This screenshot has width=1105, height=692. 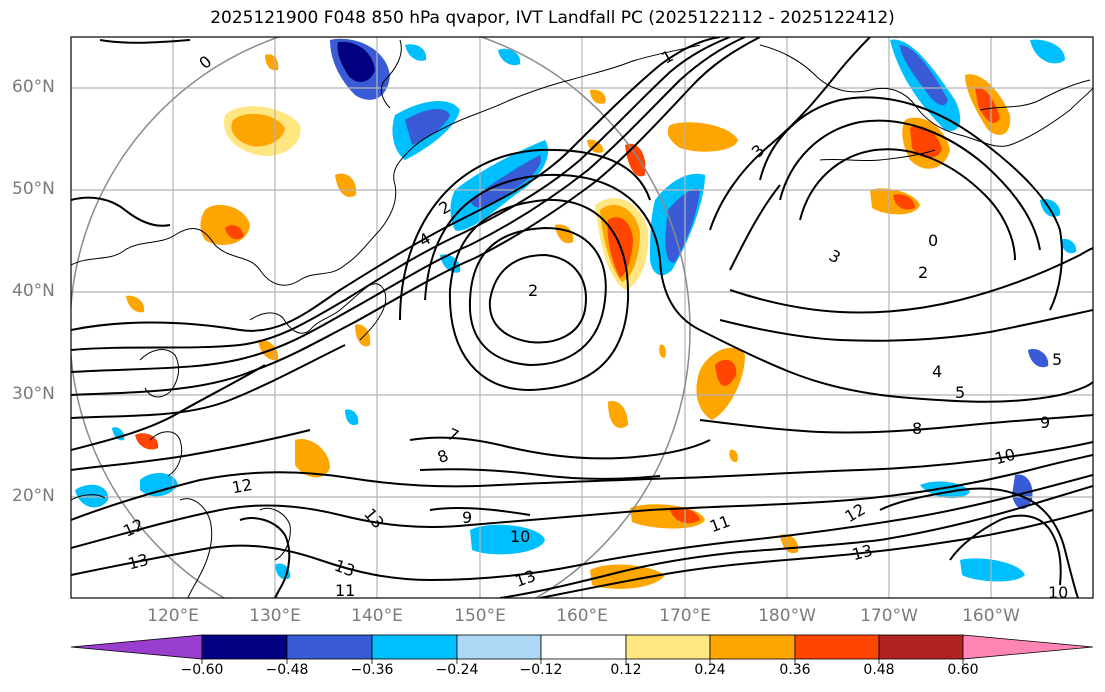 I want to click on latitude-label: 60°N, so click(x=33, y=87).